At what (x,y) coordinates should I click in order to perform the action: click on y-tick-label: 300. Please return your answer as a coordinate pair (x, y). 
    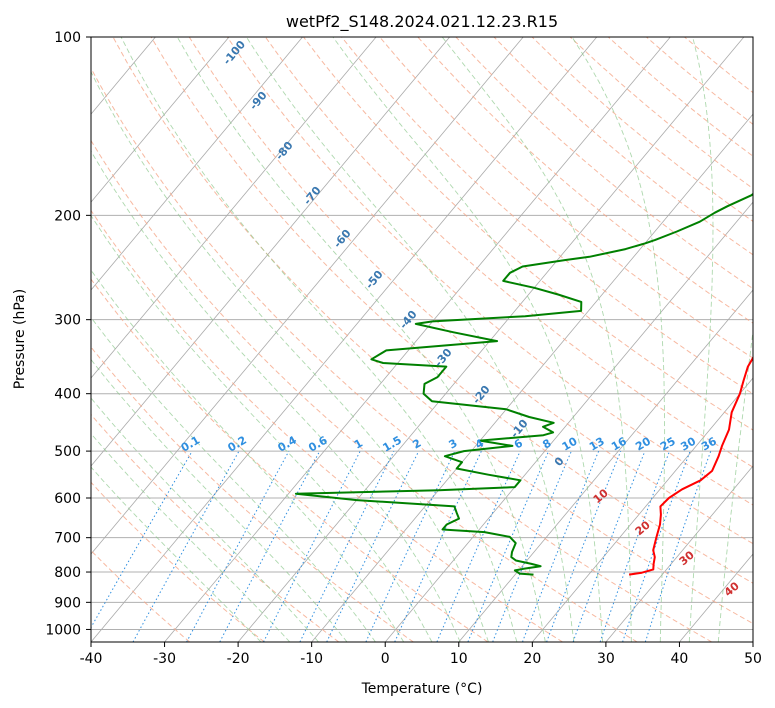
    Looking at the image, I should click on (67, 321).